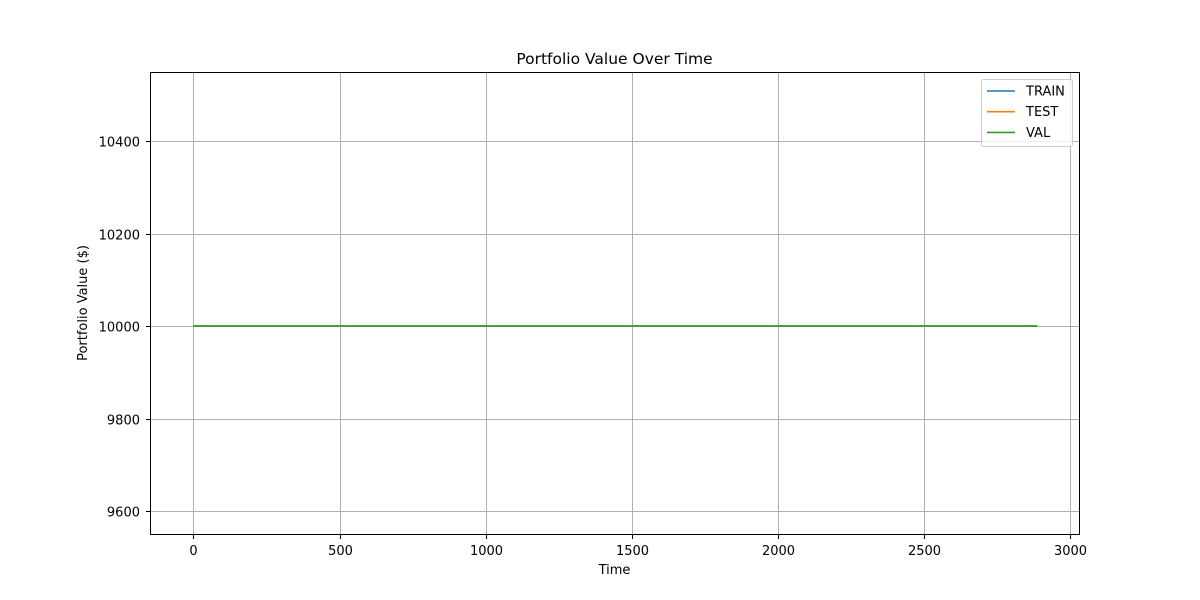 Image resolution: width=1200 pixels, height=600 pixels. I want to click on x-tick-label: 1000, so click(486, 551).